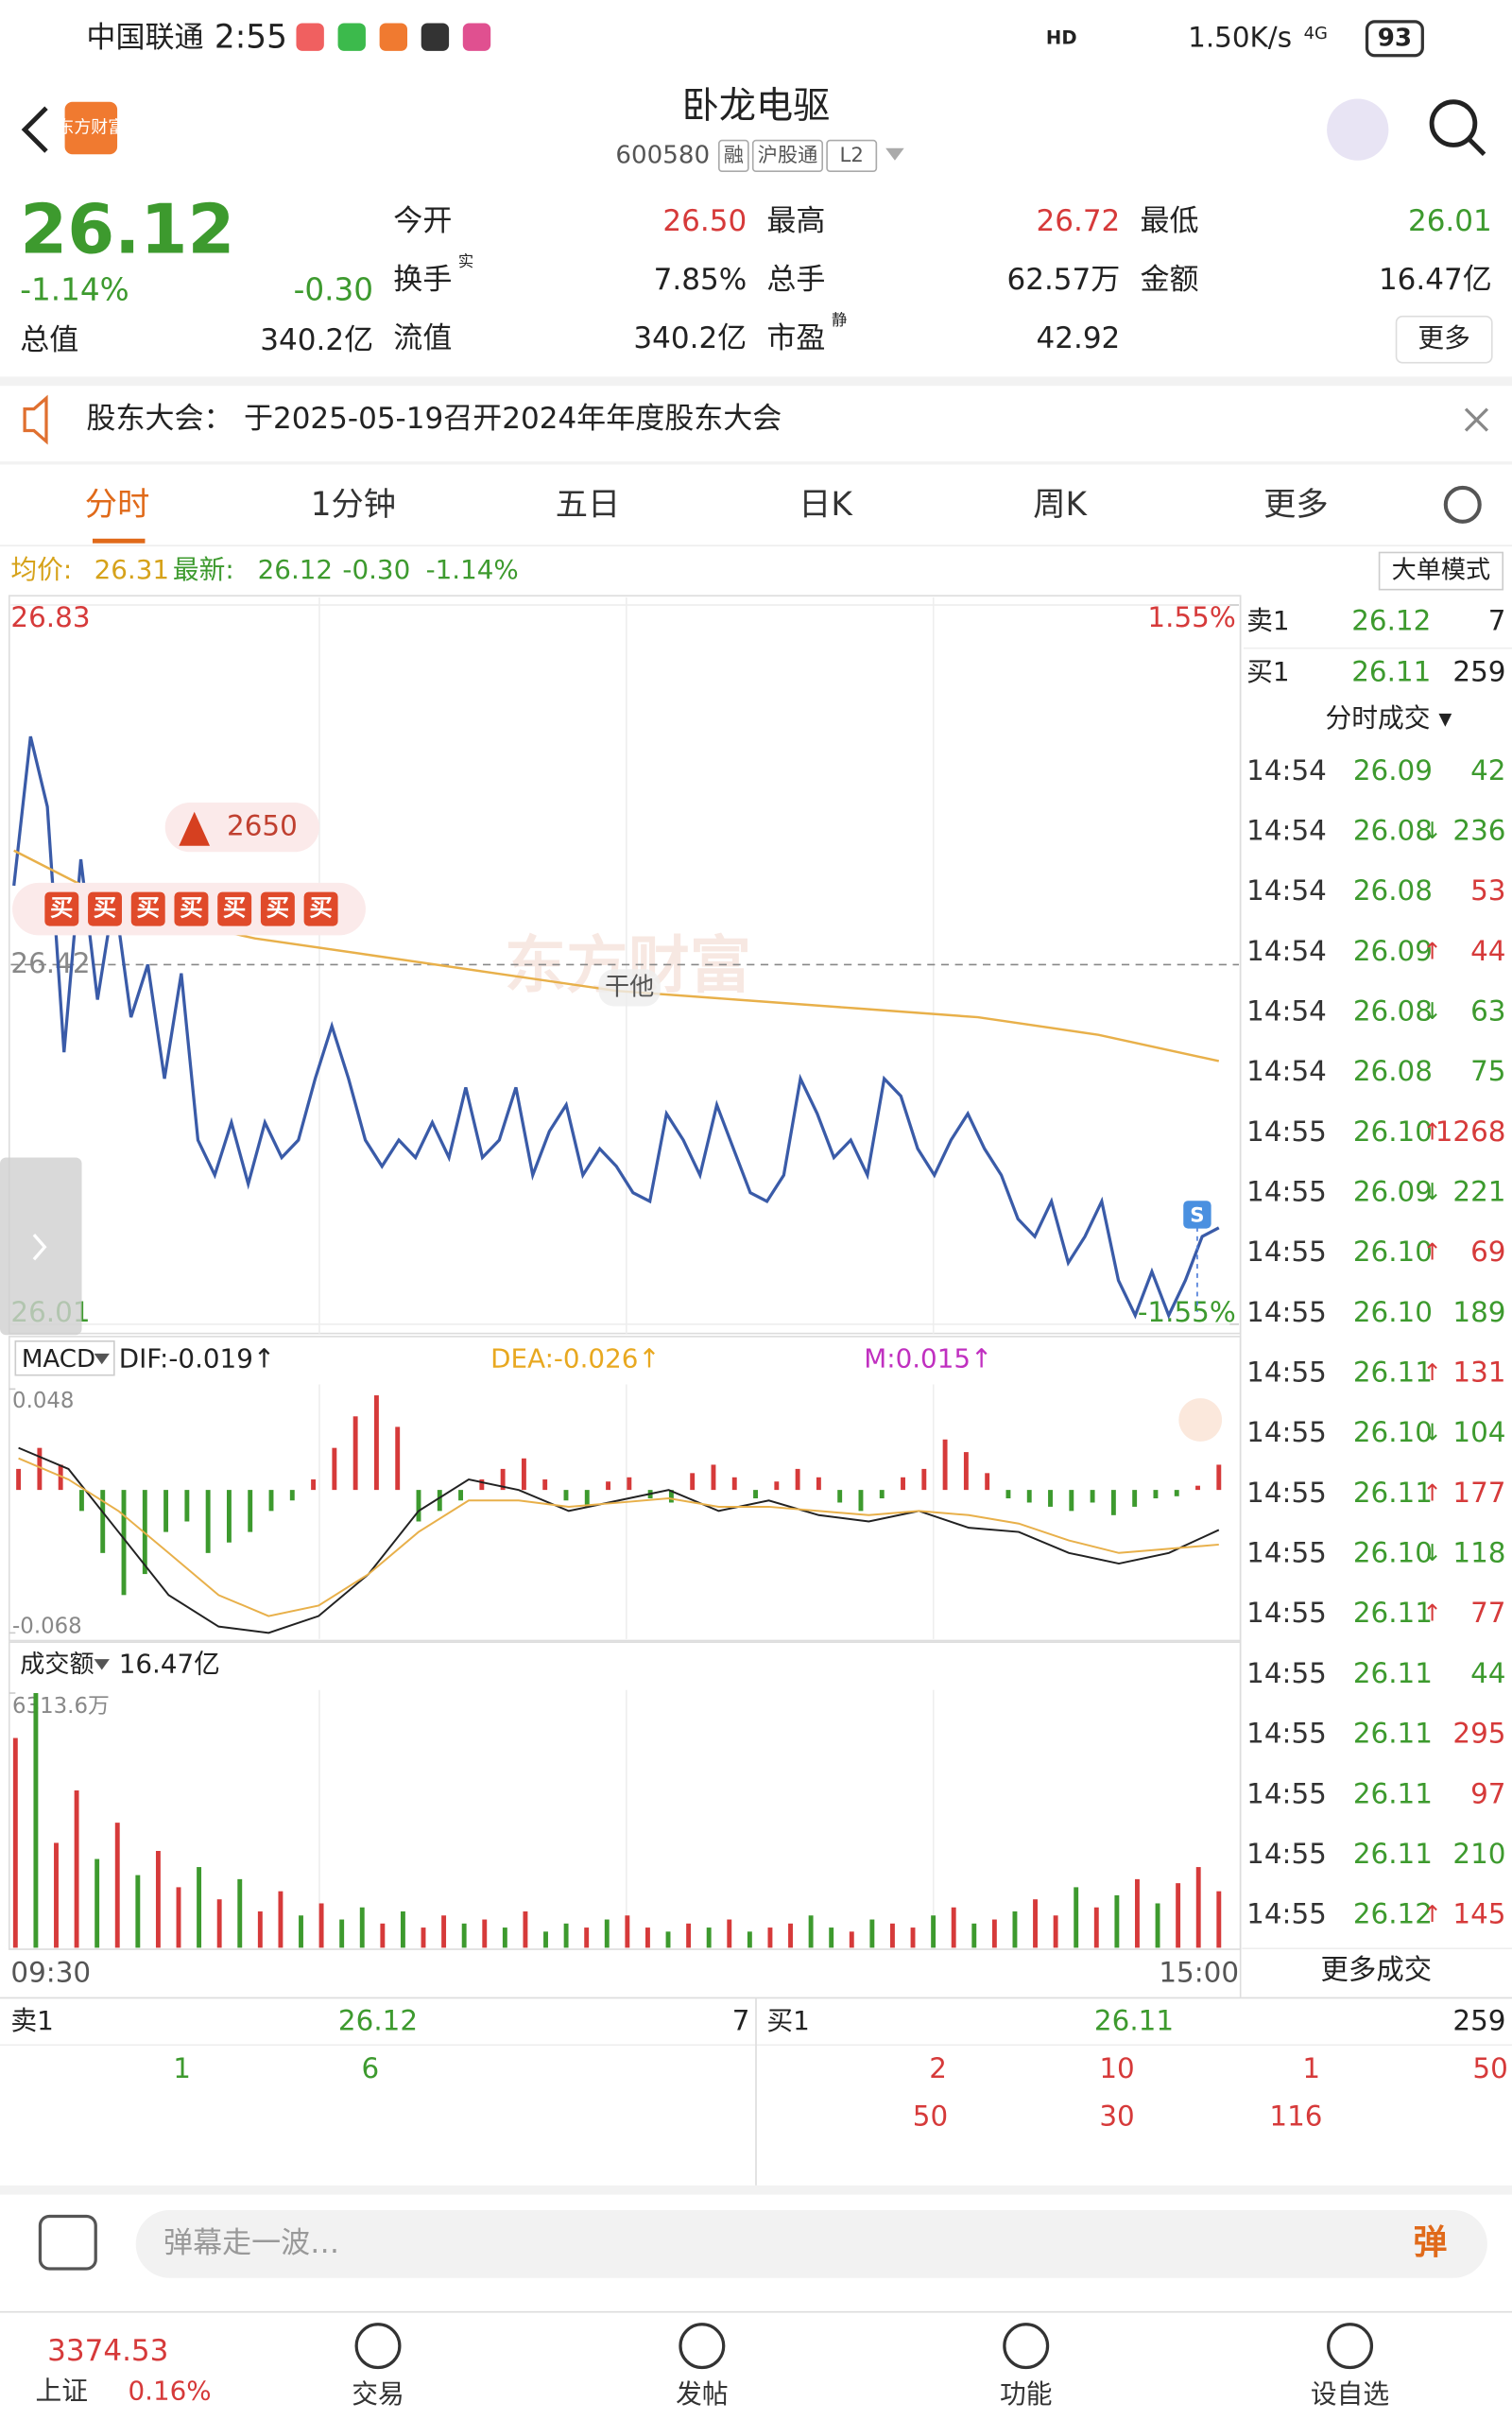 The width and height of the screenshot is (1512, 2420). What do you see at coordinates (370, 2068) in the screenshot?
I see `label: 6` at bounding box center [370, 2068].